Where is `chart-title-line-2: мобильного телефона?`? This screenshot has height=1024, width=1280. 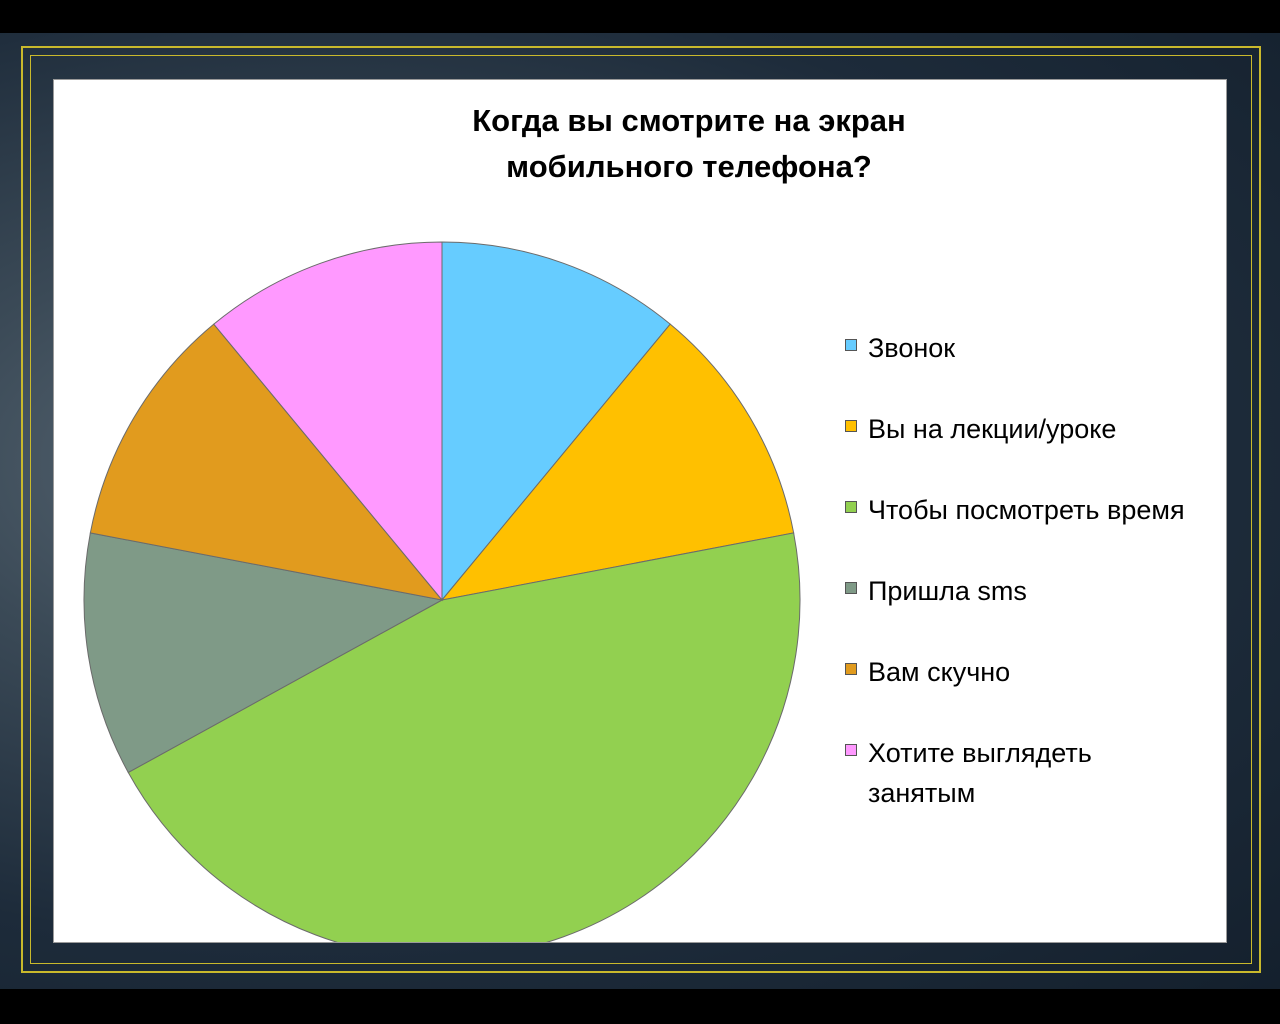 chart-title-line-2: мобильного телефона? is located at coordinates (689, 166).